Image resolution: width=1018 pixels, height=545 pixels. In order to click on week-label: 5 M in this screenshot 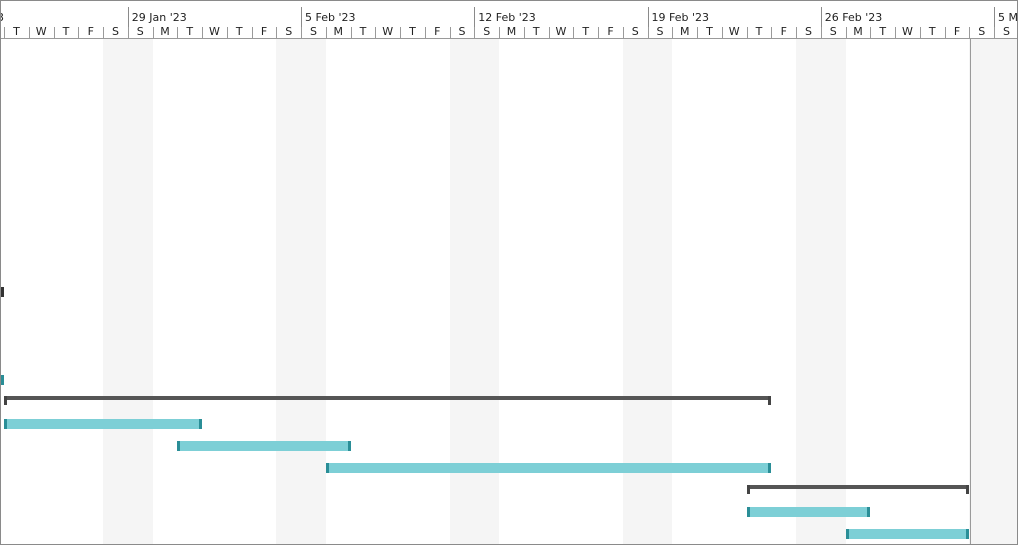, I will do `click(1008, 17)`.